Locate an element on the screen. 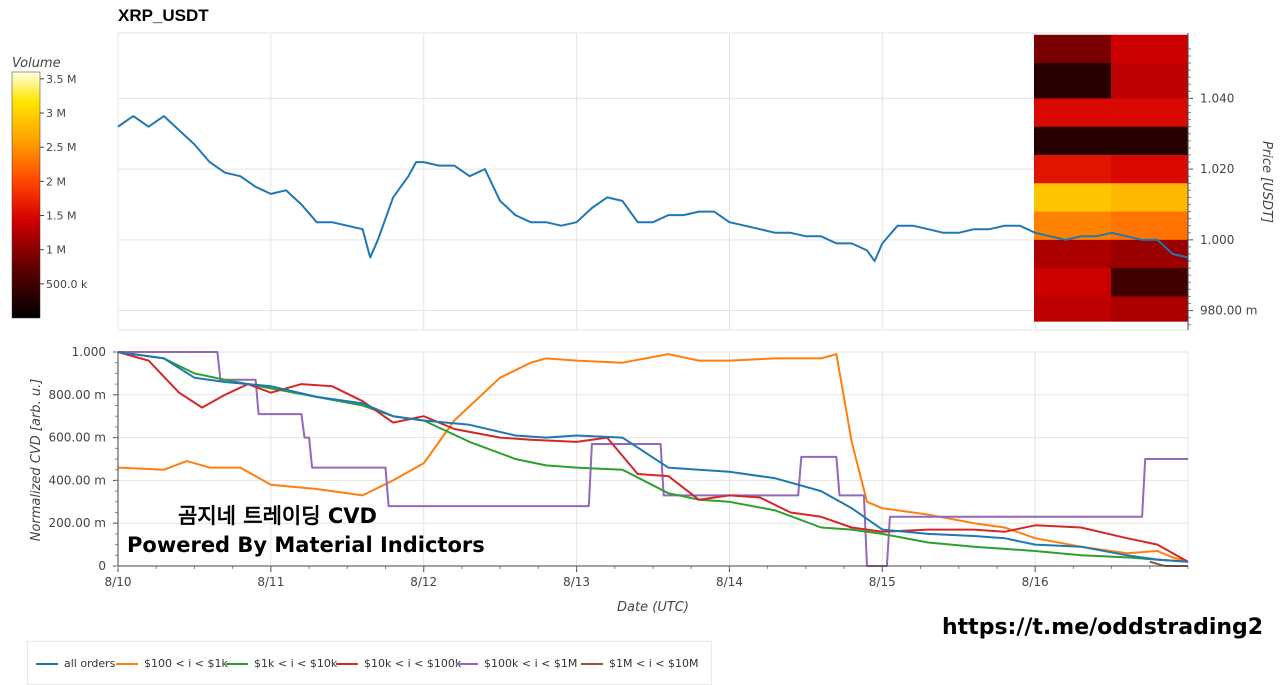 Image resolution: width=1280 pixels, height=685 pixels. legend-item: $100 < i < $1k is located at coordinates (172, 663).